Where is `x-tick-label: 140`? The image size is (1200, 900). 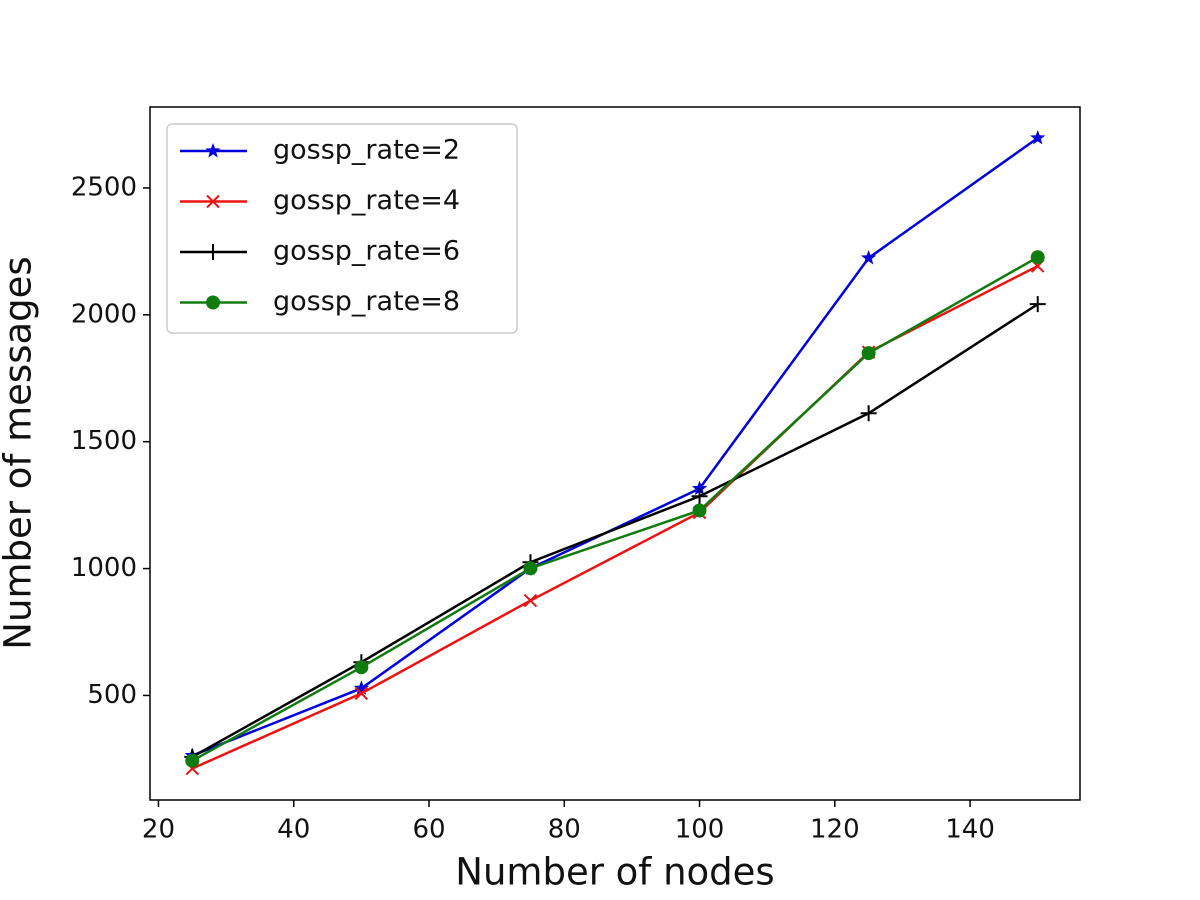 x-tick-label: 140 is located at coordinates (970, 830).